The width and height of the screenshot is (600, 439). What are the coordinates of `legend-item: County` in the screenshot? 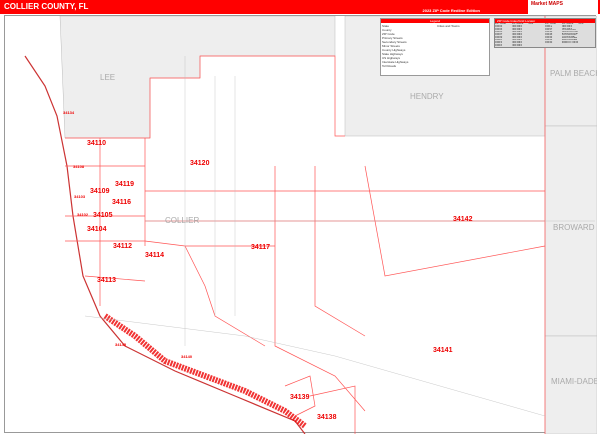 It's located at (387, 30).